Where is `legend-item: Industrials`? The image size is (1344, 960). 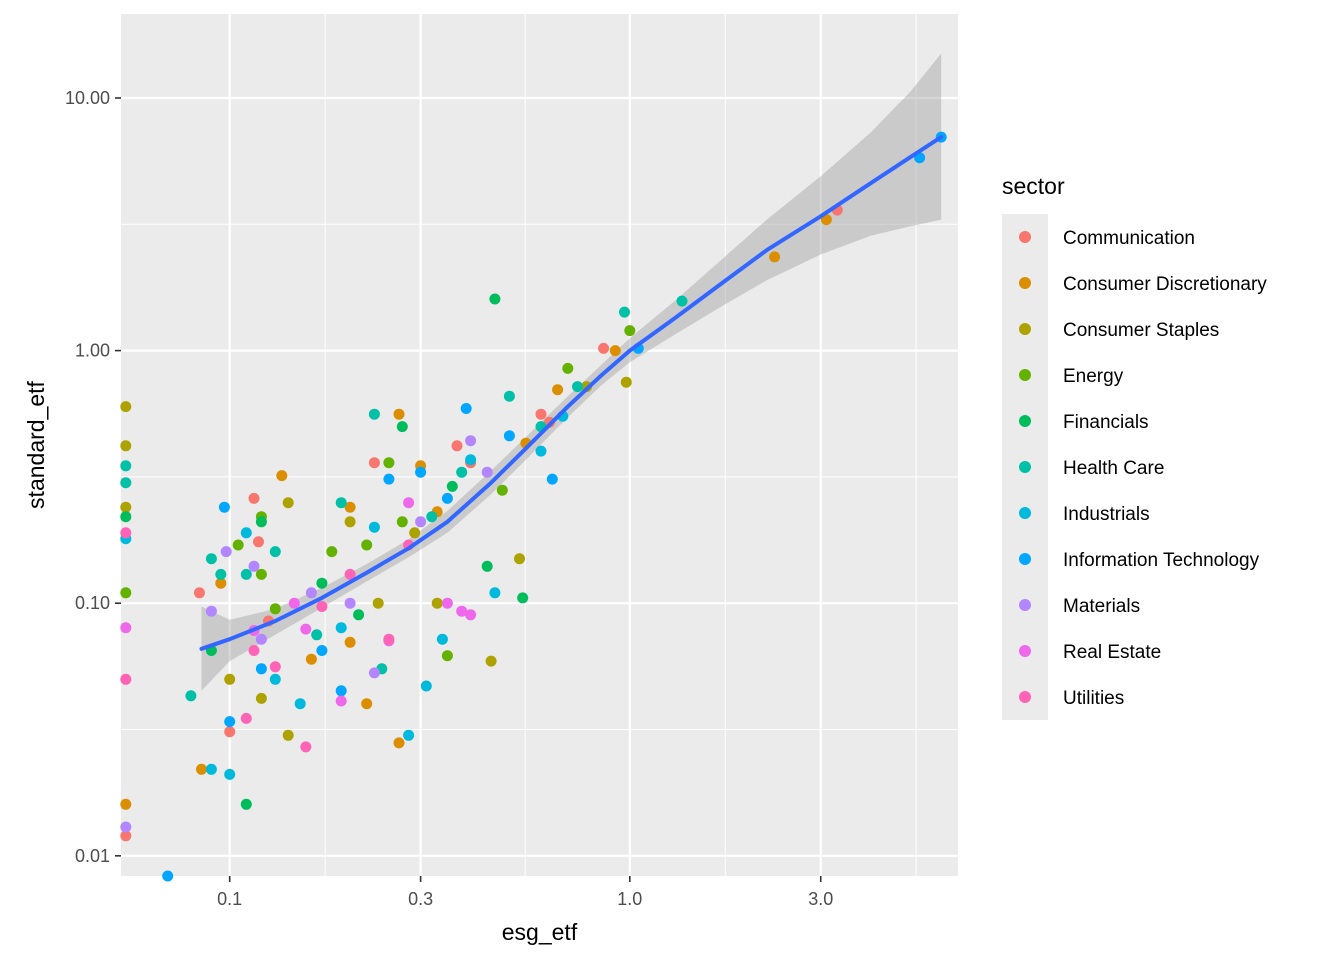
legend-item: Industrials is located at coordinates (1084, 514).